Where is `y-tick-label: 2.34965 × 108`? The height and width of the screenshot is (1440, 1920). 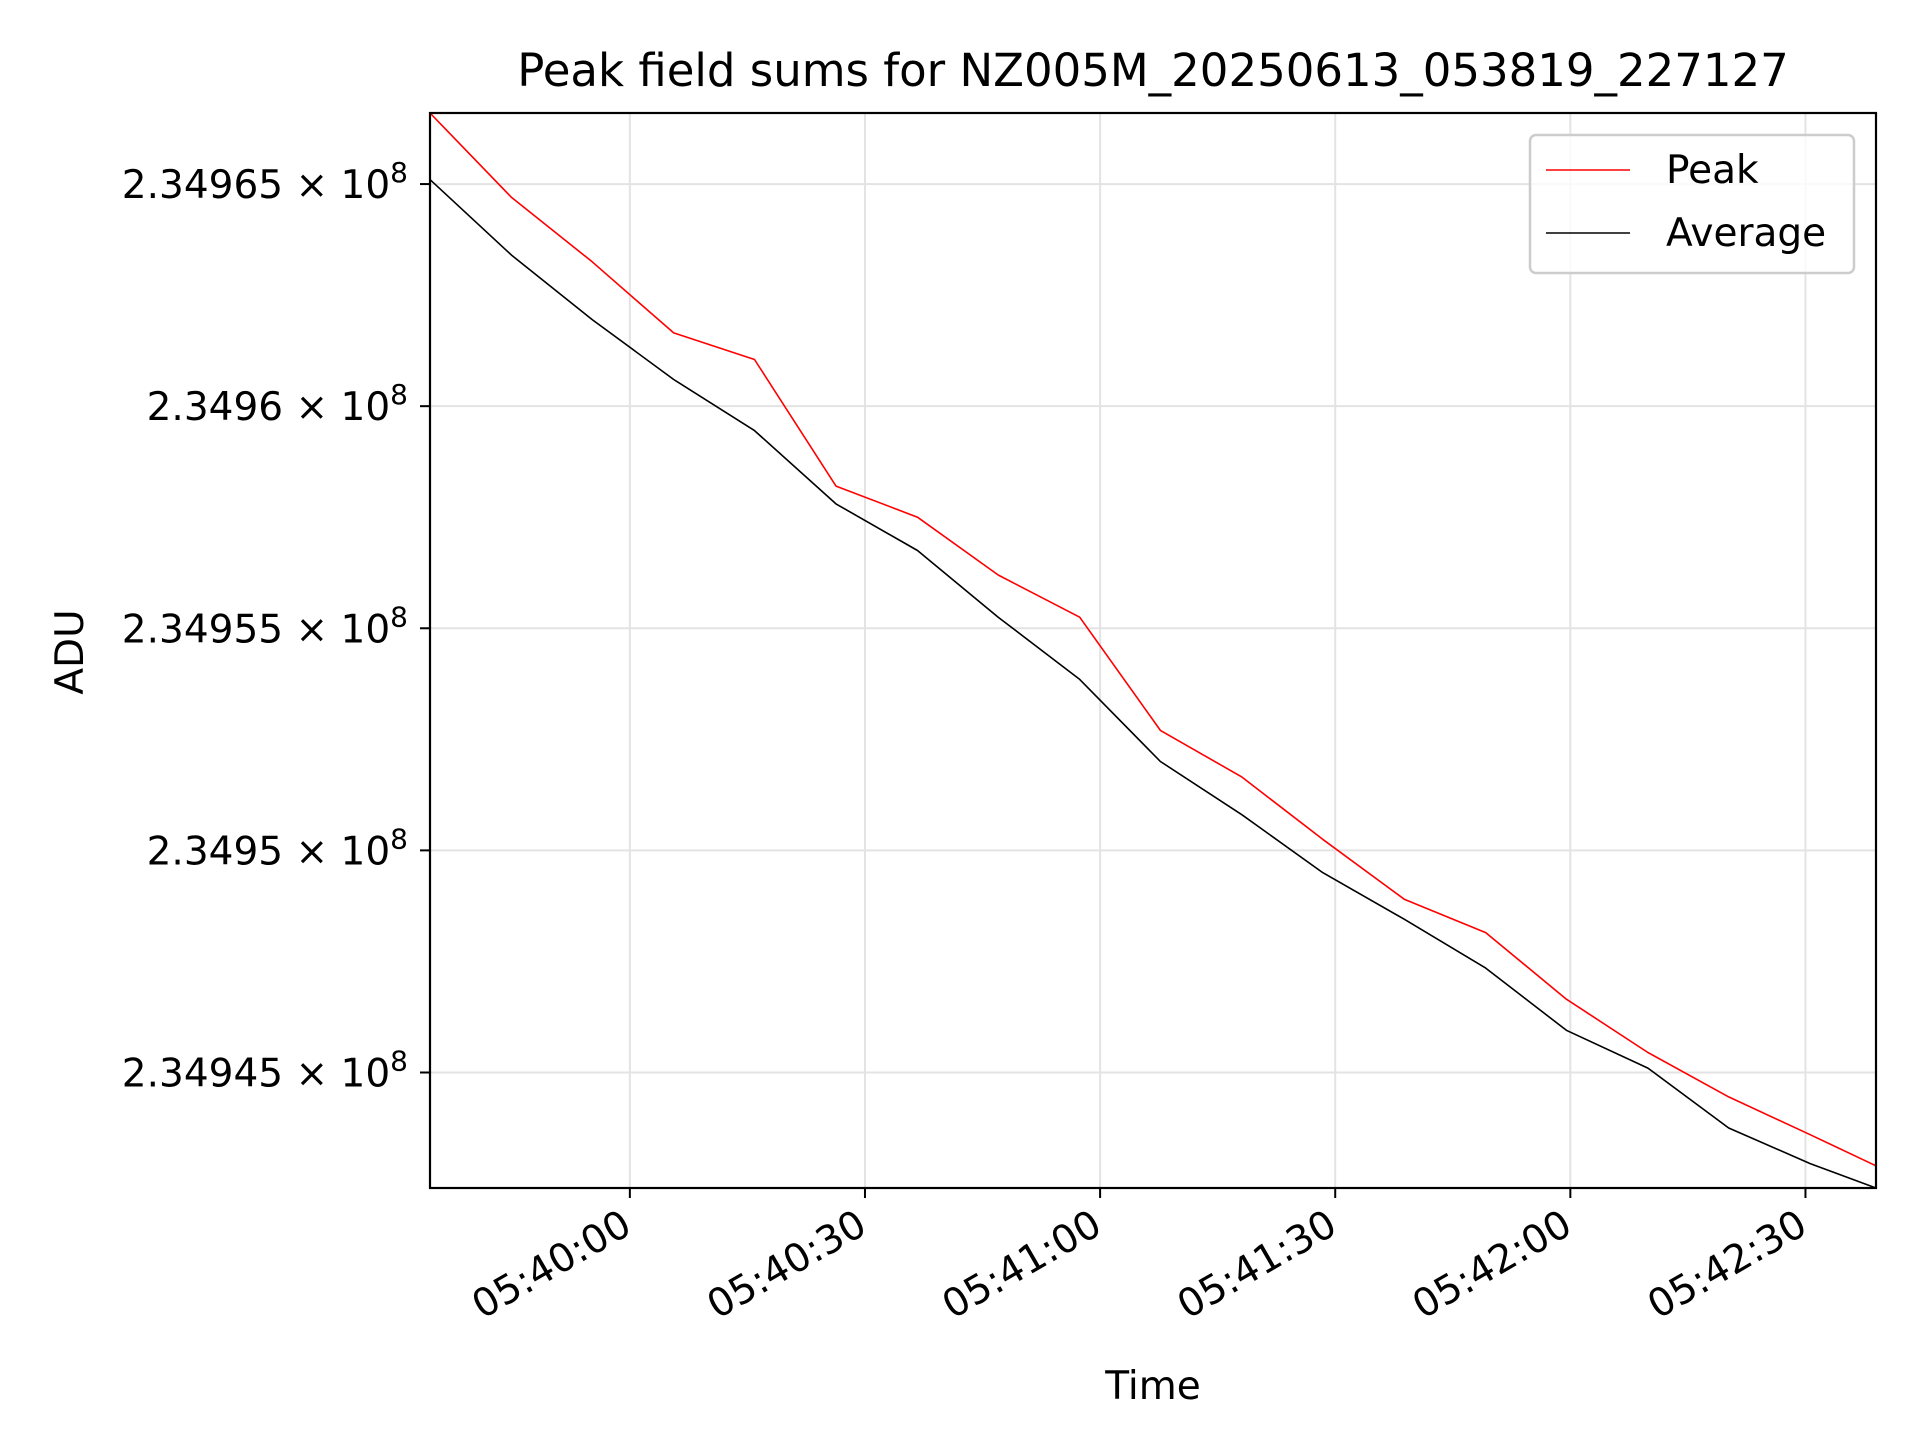
y-tick-label: 2.34965 × 108 is located at coordinates (265, 182).